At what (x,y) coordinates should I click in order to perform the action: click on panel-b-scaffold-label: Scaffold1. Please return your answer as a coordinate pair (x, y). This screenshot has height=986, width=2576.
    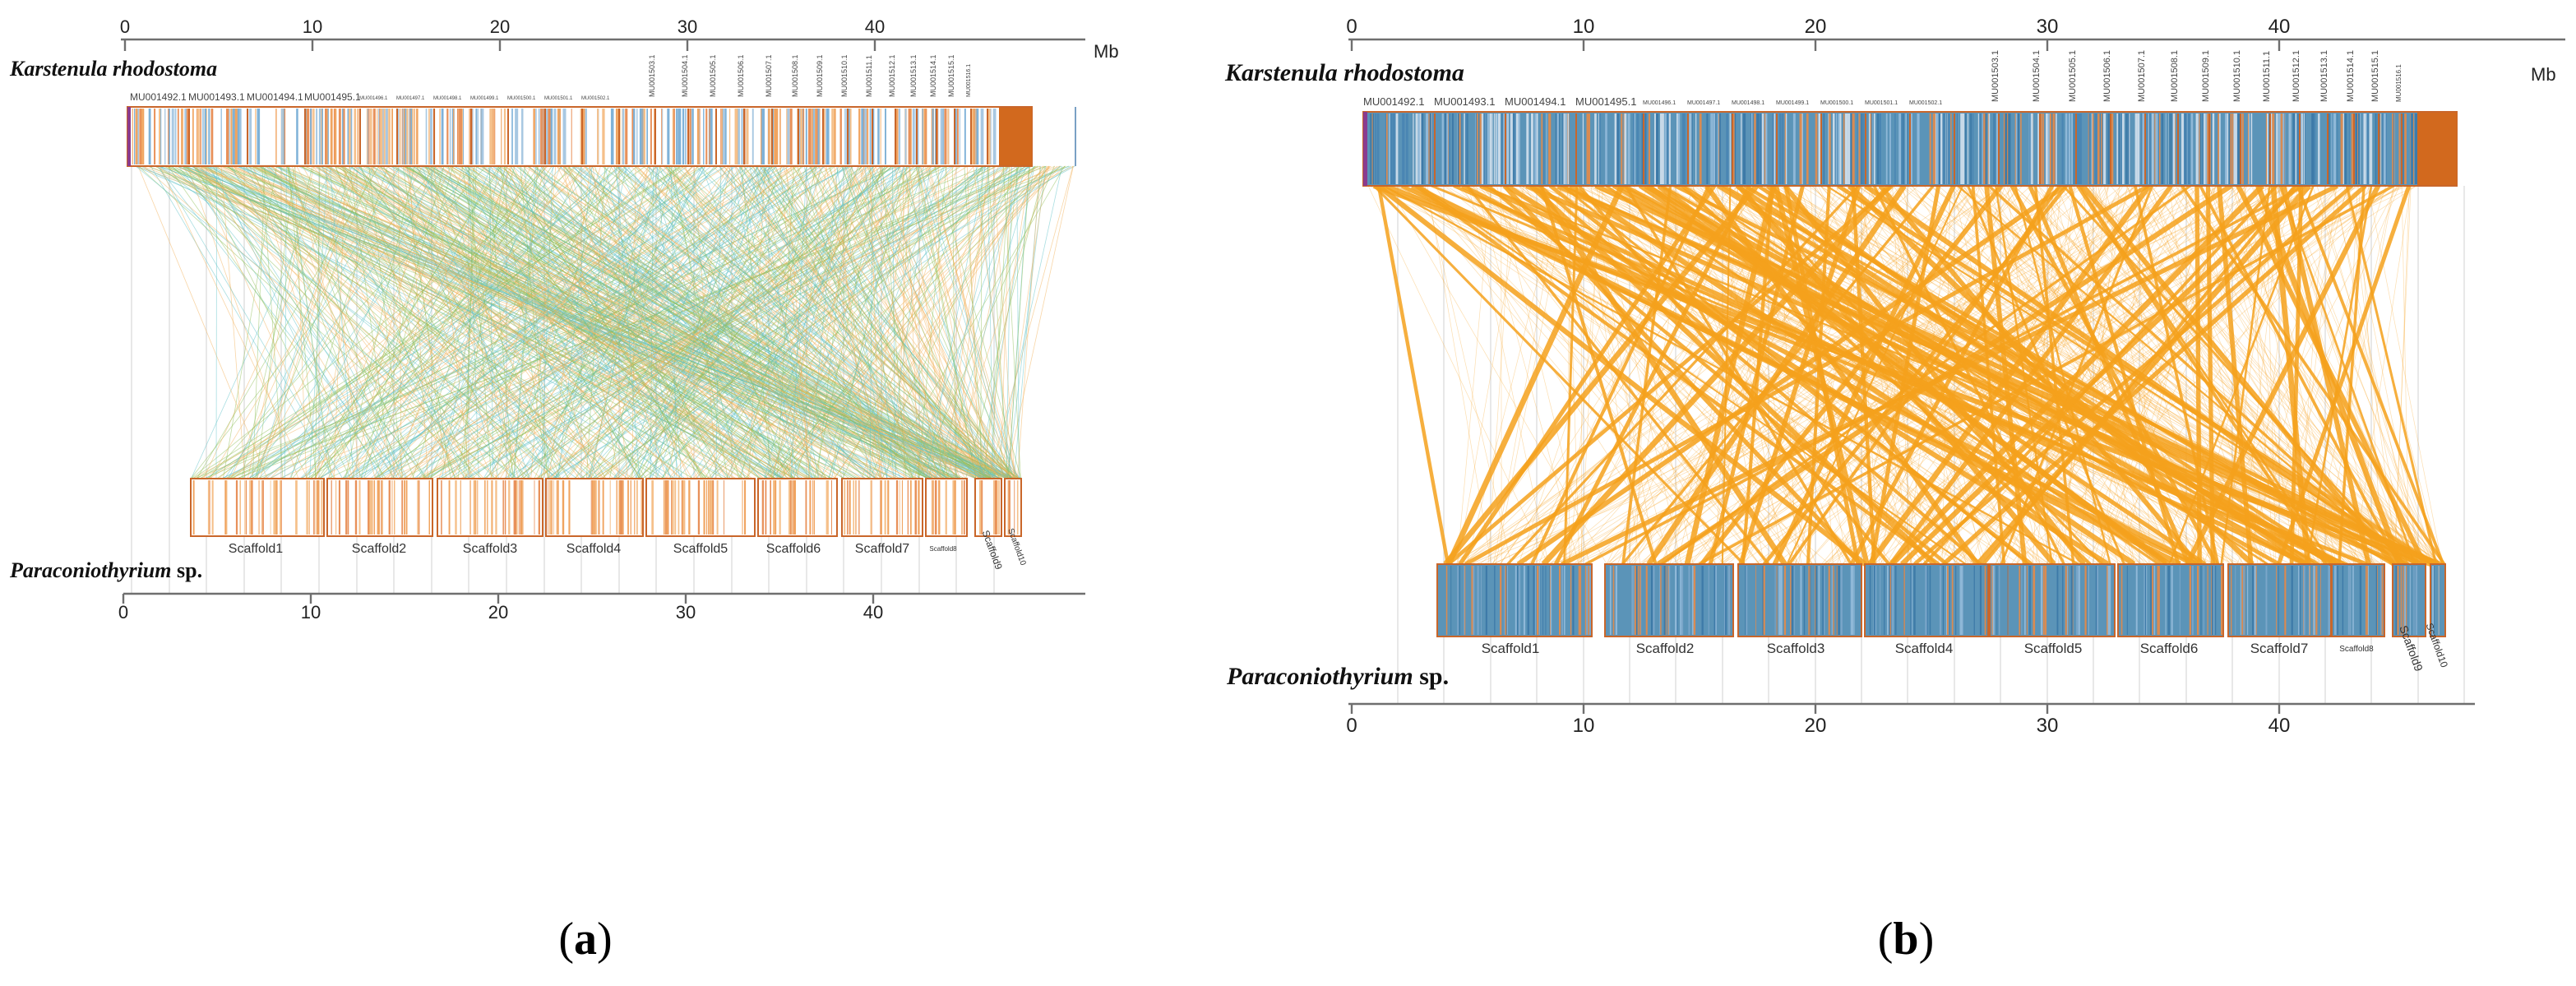
    Looking at the image, I should click on (1511, 649).